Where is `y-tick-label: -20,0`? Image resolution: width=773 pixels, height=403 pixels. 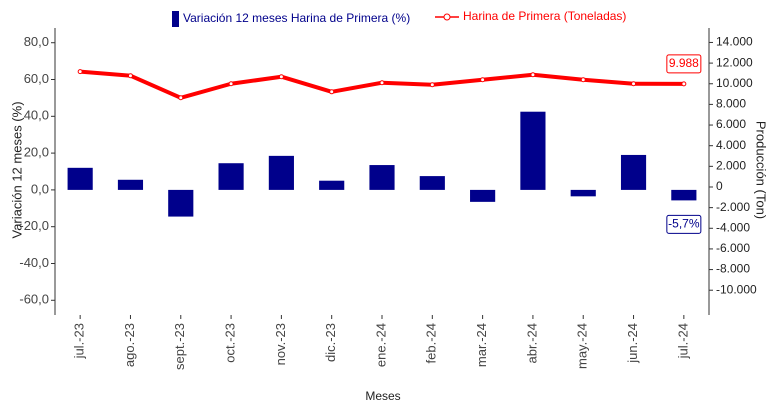 y-tick-label: -20,0 is located at coordinates (34, 225).